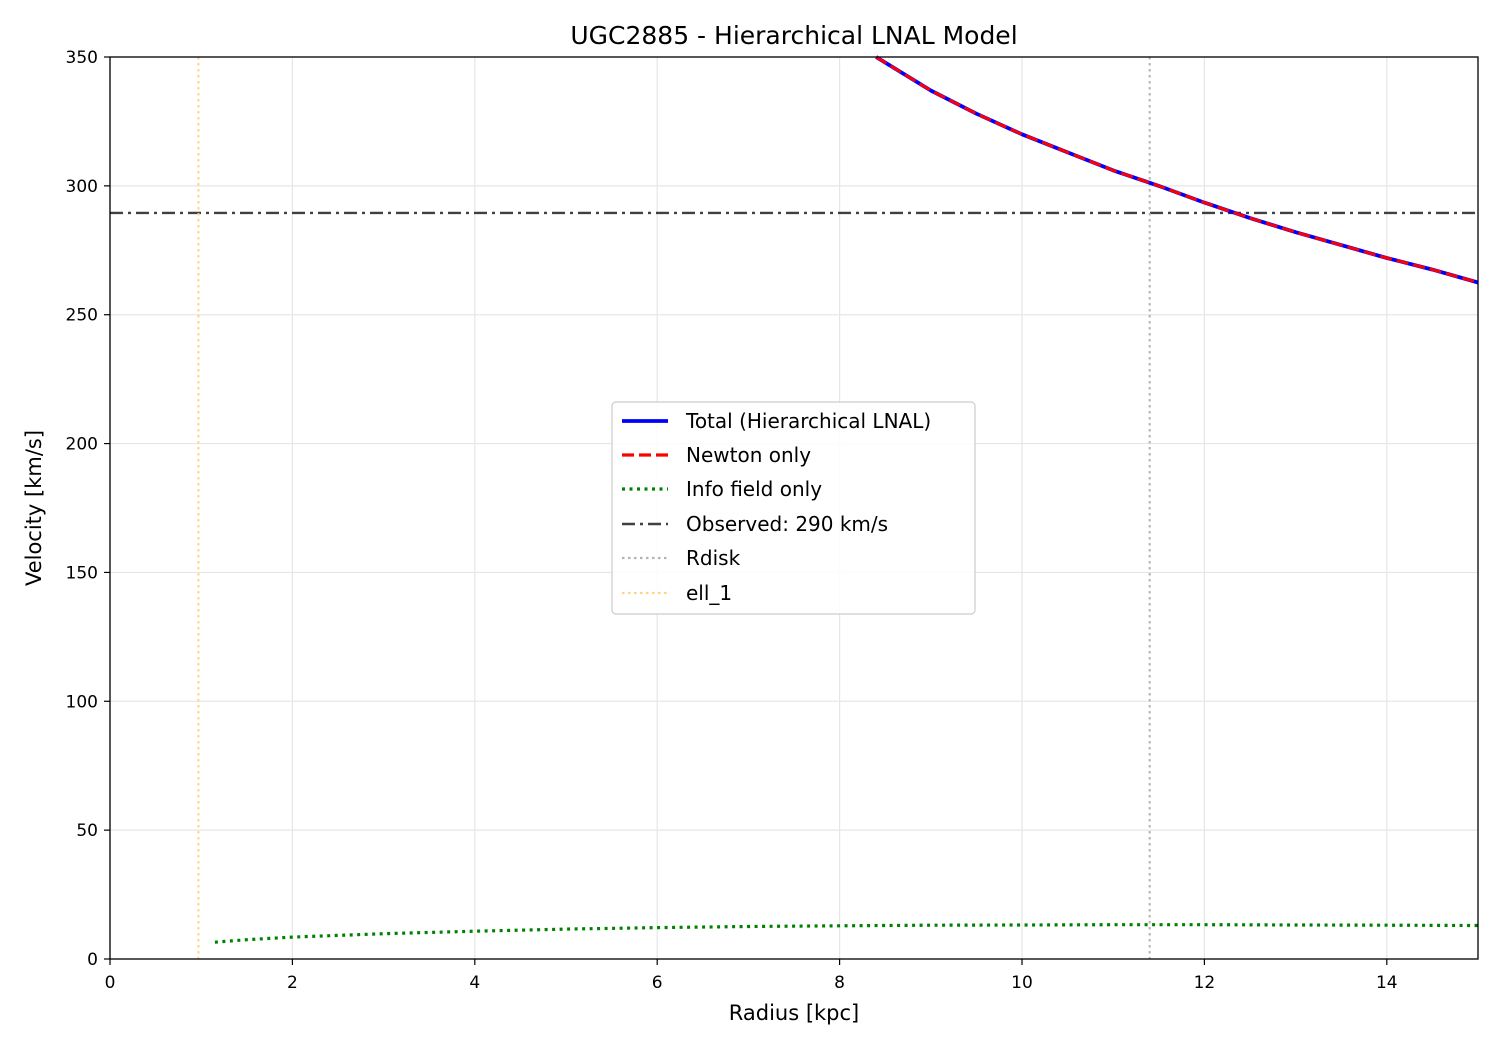 The image size is (1500, 1050). Describe the element at coordinates (110, 983) in the screenshot. I see `x-tick-label: 0` at that location.